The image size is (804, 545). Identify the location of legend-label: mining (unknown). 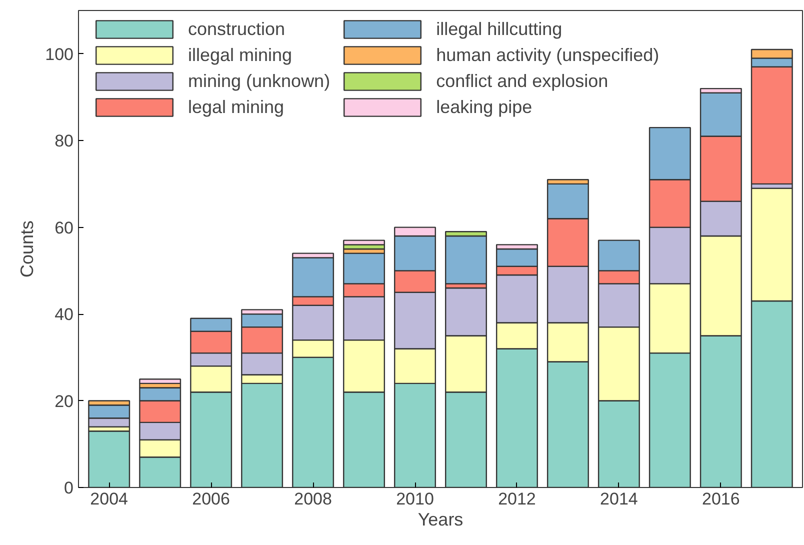
(259, 81).